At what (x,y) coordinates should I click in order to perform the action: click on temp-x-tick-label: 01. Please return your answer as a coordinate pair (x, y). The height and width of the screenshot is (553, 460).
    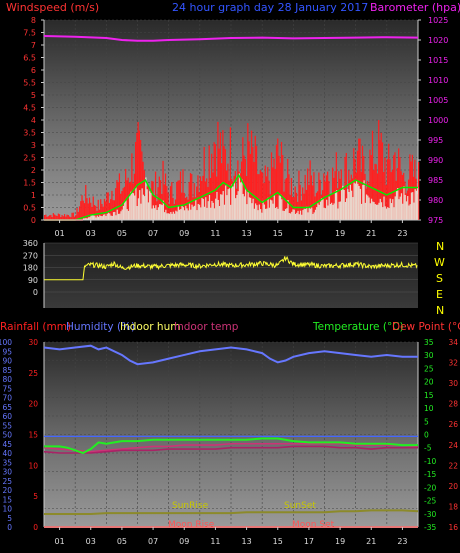
    Looking at the image, I should click on (59, 541).